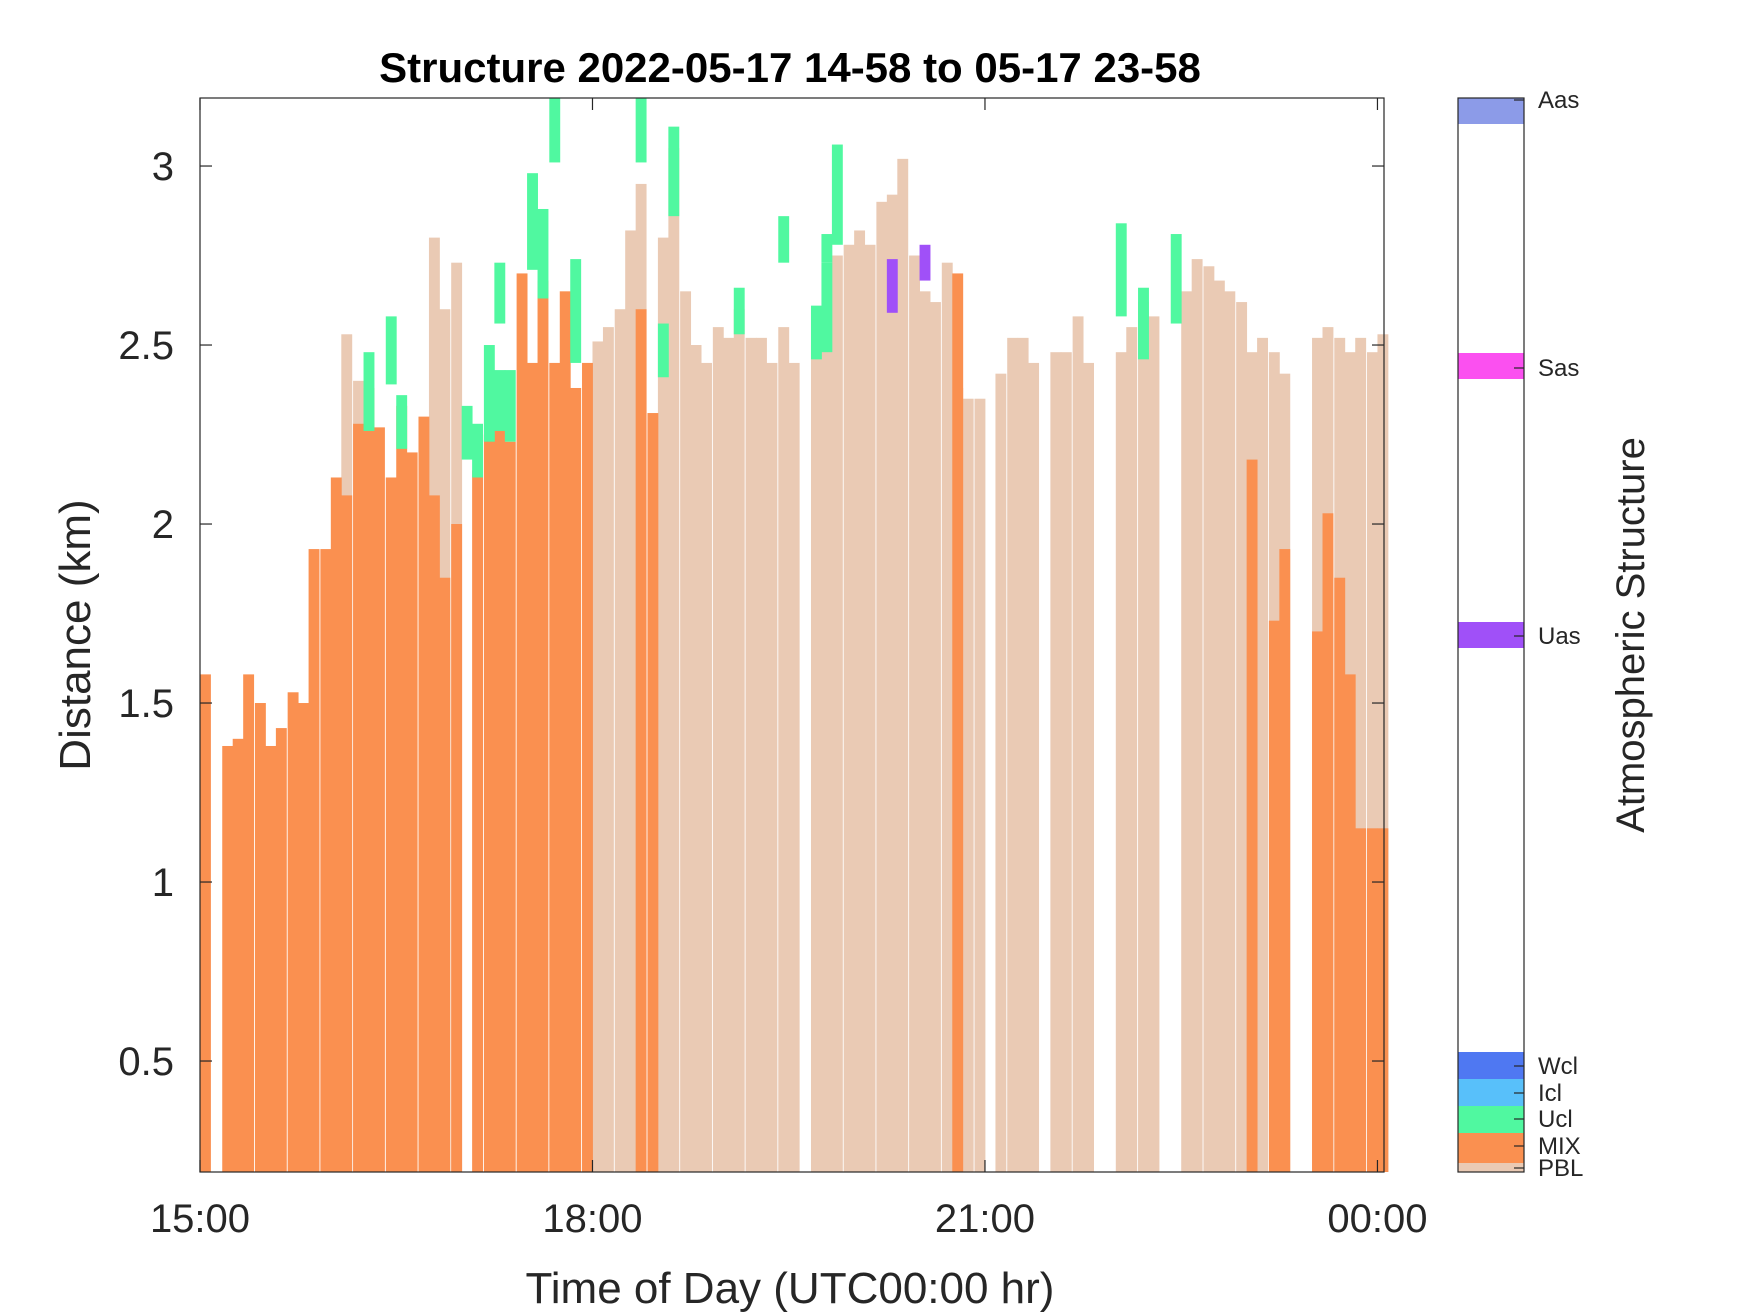  Describe the element at coordinates (1558, 1066) in the screenshot. I see `colorbar-tick-label: Wcl` at that location.